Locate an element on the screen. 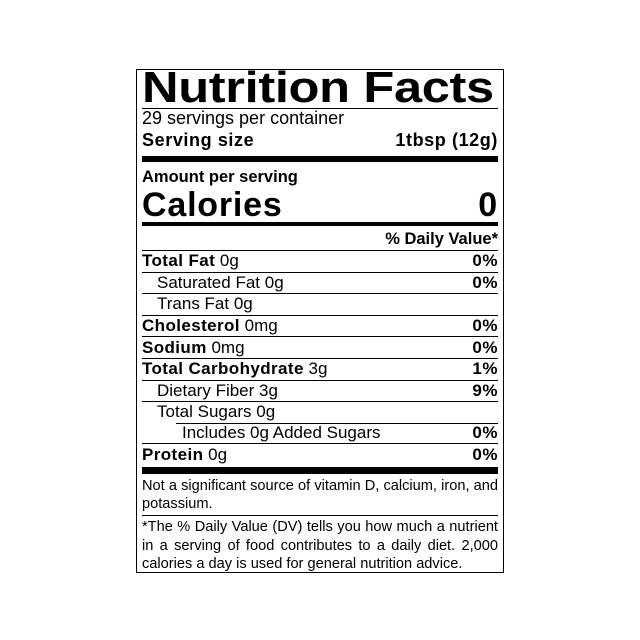 This screenshot has width=640, height=640. nutrient-name: Cholesterol 0mg is located at coordinates (210, 326).